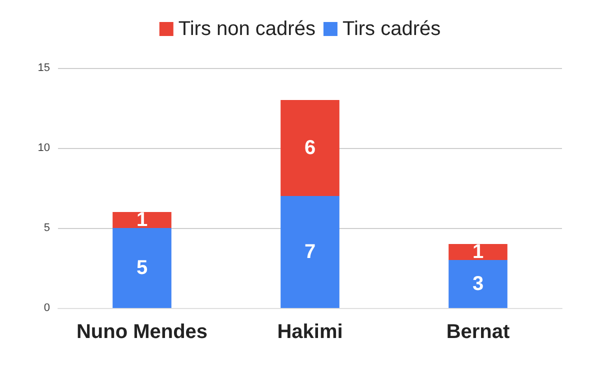 The width and height of the screenshot is (600, 371). What do you see at coordinates (247, 29) in the screenshot?
I see `legend-label: Tirs non cadrés` at bounding box center [247, 29].